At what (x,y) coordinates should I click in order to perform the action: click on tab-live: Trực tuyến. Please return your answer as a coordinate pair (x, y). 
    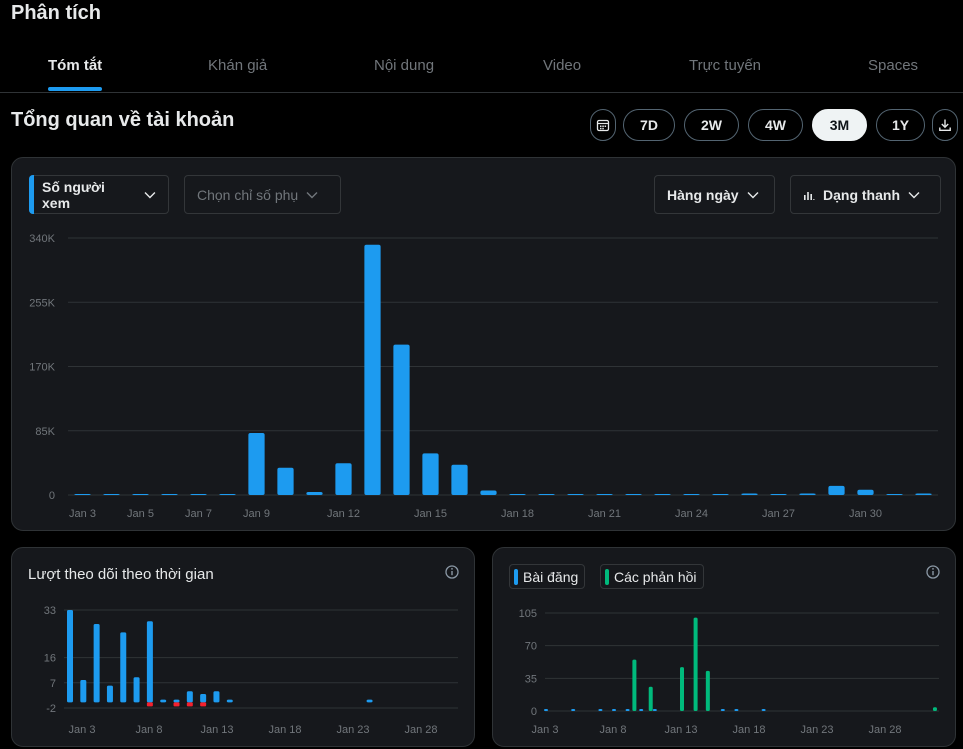
    Looking at the image, I should click on (725, 70).